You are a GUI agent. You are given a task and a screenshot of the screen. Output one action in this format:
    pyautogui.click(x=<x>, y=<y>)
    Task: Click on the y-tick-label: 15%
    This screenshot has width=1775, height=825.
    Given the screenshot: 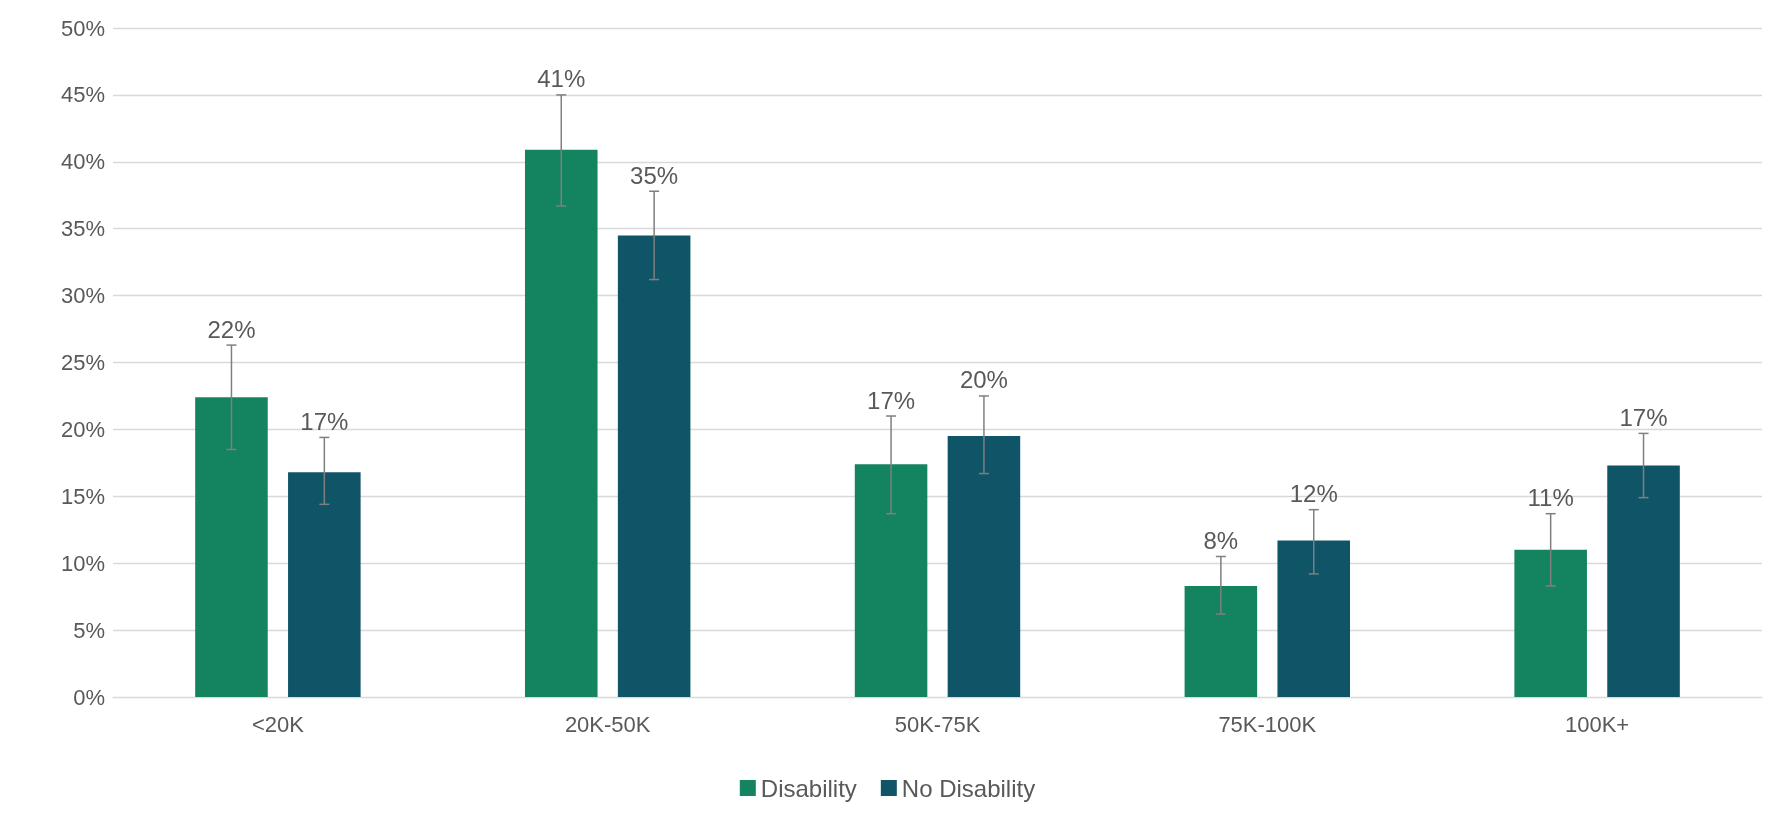 What is the action you would take?
    pyautogui.click(x=82, y=496)
    